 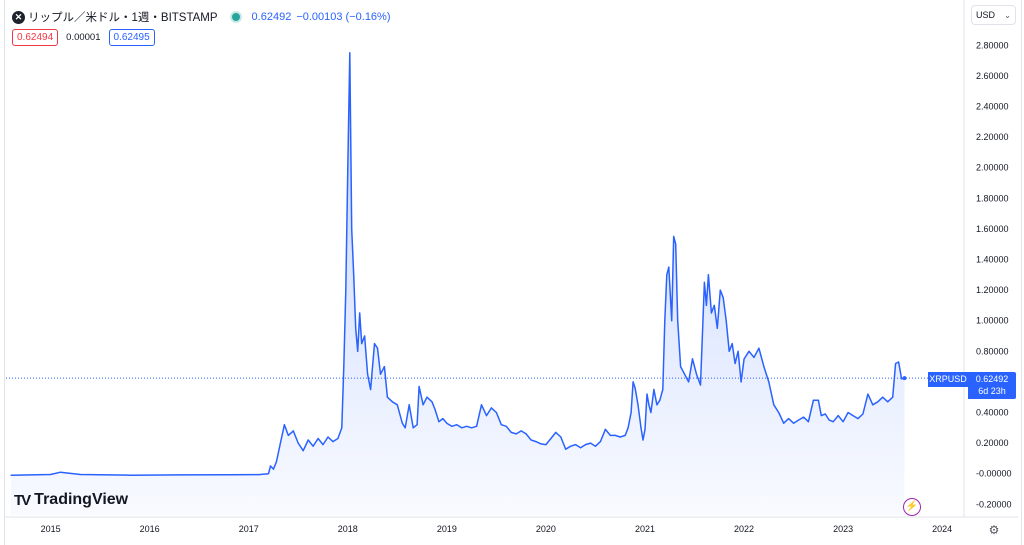 I want to click on bid-price-button: 0.62494, so click(x=35, y=37).